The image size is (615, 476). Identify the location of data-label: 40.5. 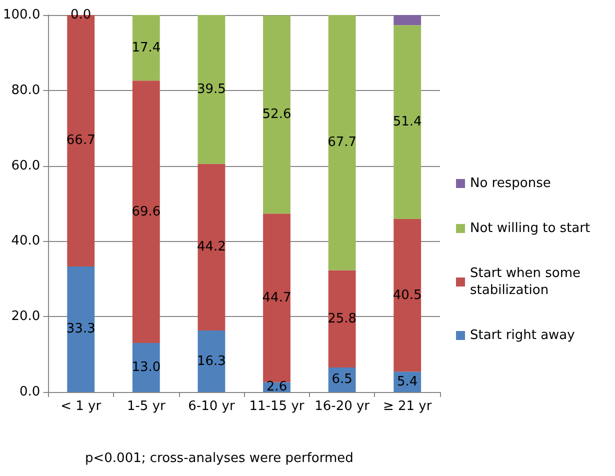
(407, 295).